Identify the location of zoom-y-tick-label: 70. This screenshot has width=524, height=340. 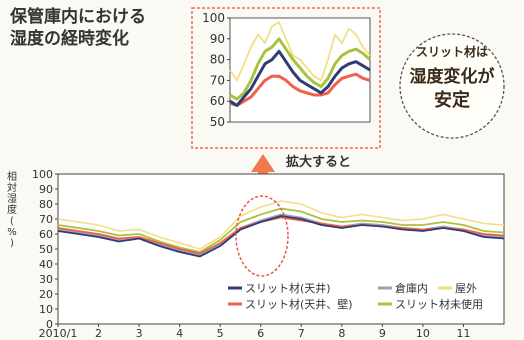
(217, 80).